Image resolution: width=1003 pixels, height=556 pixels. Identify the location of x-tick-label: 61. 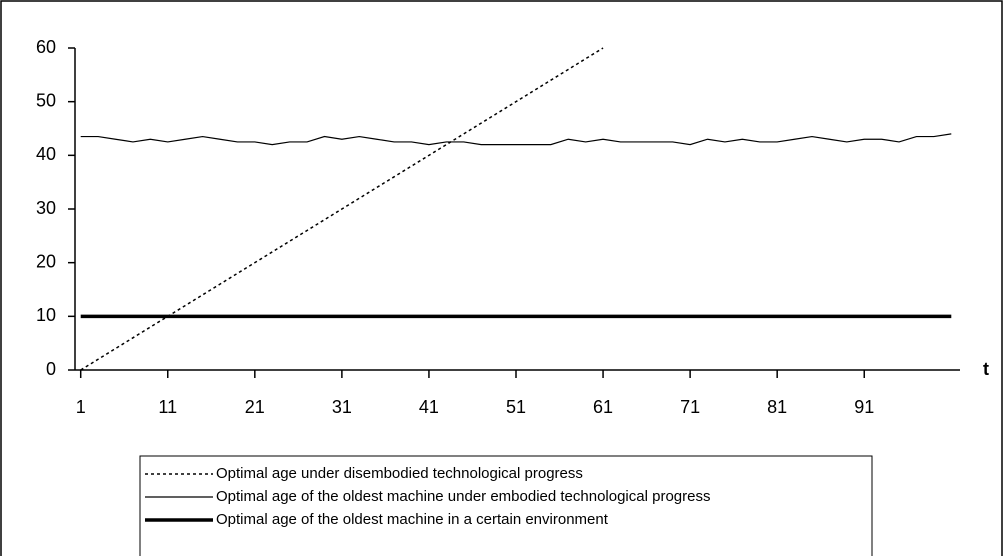
(603, 407).